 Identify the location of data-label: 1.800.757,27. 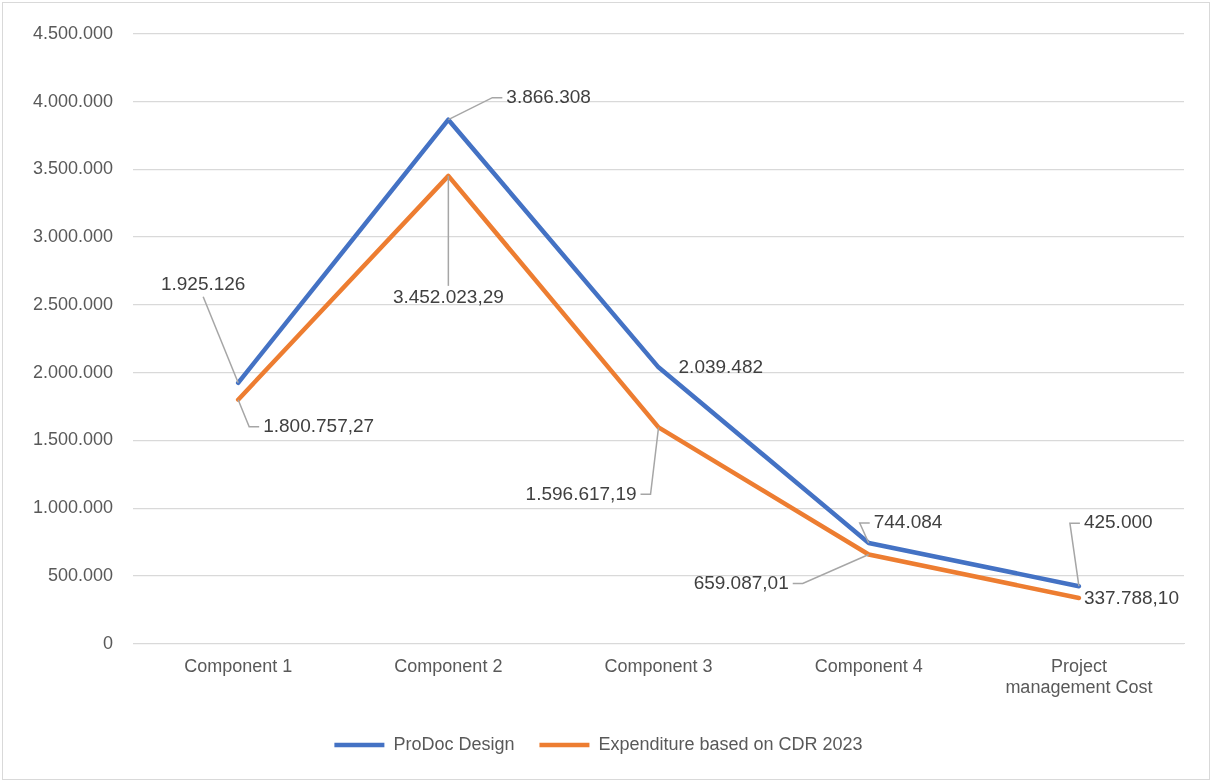
(319, 425).